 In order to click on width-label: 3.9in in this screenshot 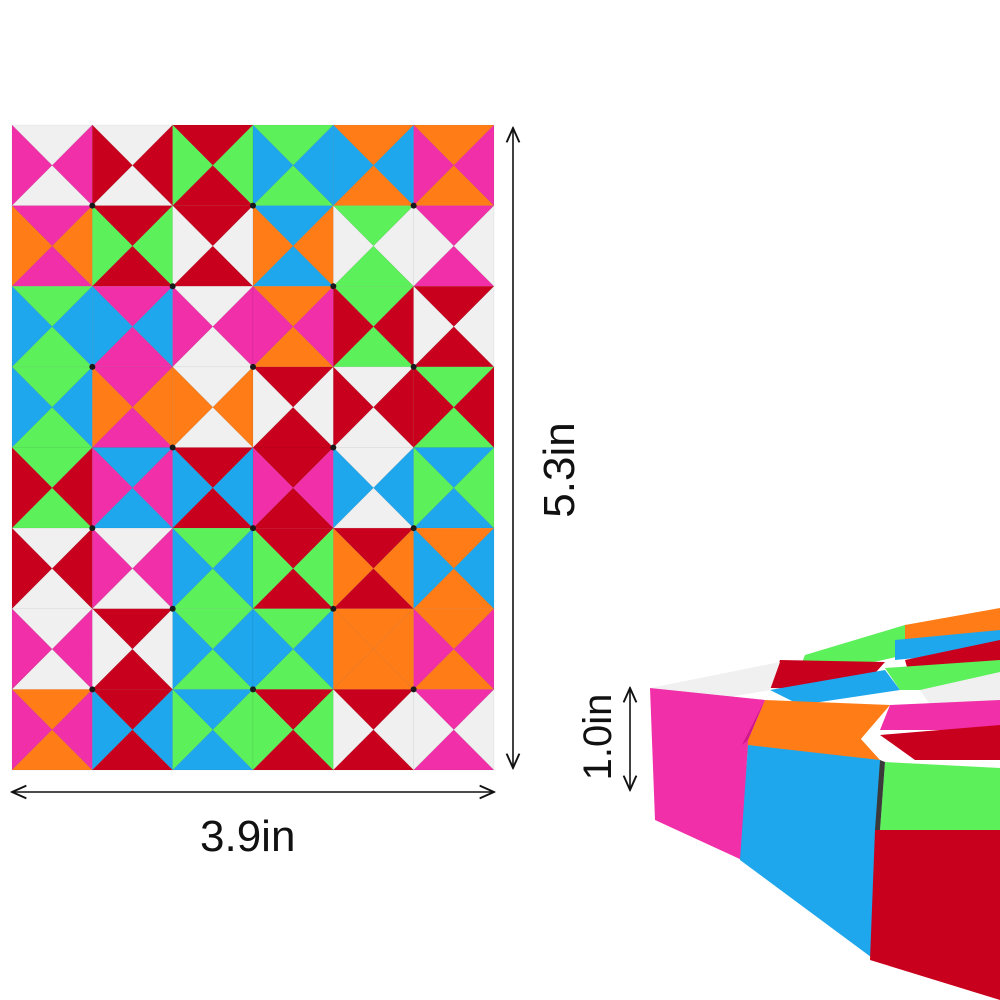, I will do `click(248, 836)`.